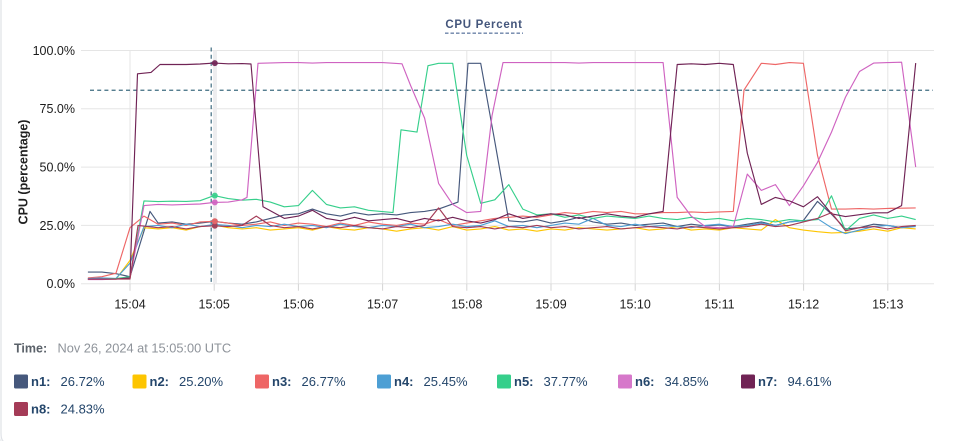 The image size is (968, 441). What do you see at coordinates (61, 284) in the screenshot?
I see `svg-text: 0.0%` at bounding box center [61, 284].